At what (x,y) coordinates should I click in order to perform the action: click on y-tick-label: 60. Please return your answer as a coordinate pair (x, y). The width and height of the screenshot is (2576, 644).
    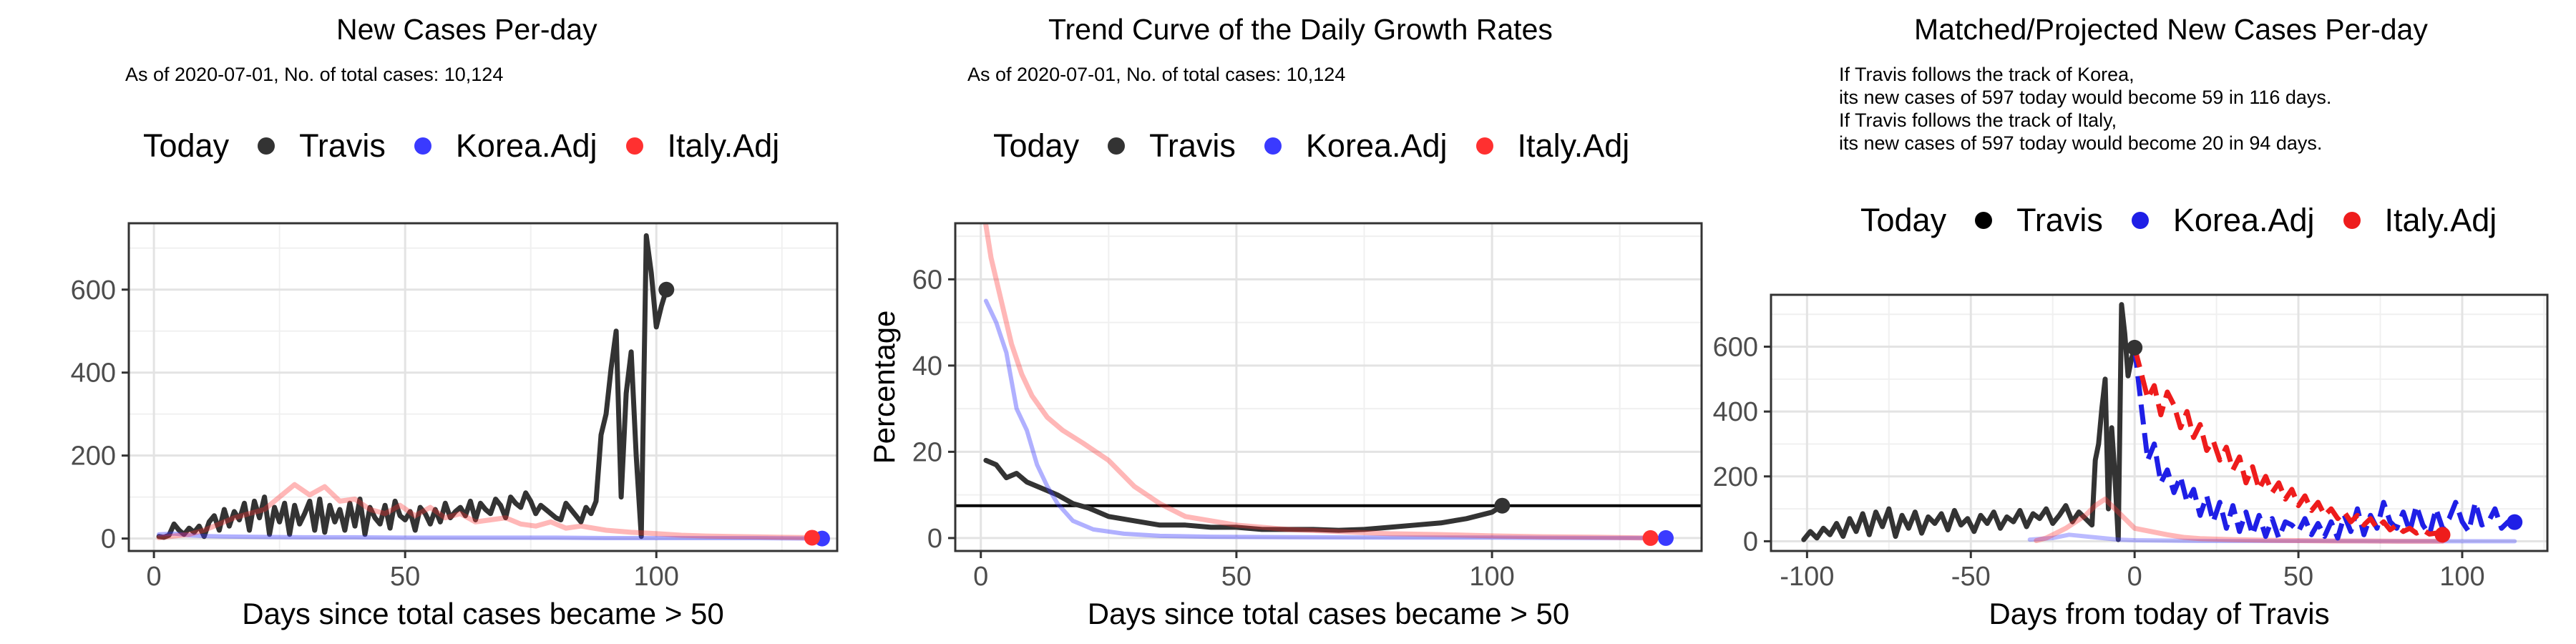
    Looking at the image, I should click on (927, 280).